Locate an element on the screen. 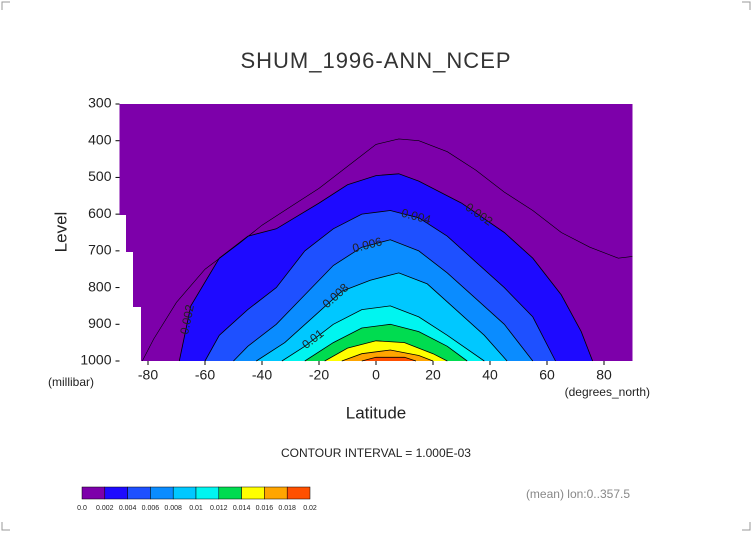 The height and width of the screenshot is (537, 752). colorbar-label: 0.012 is located at coordinates (219, 508).